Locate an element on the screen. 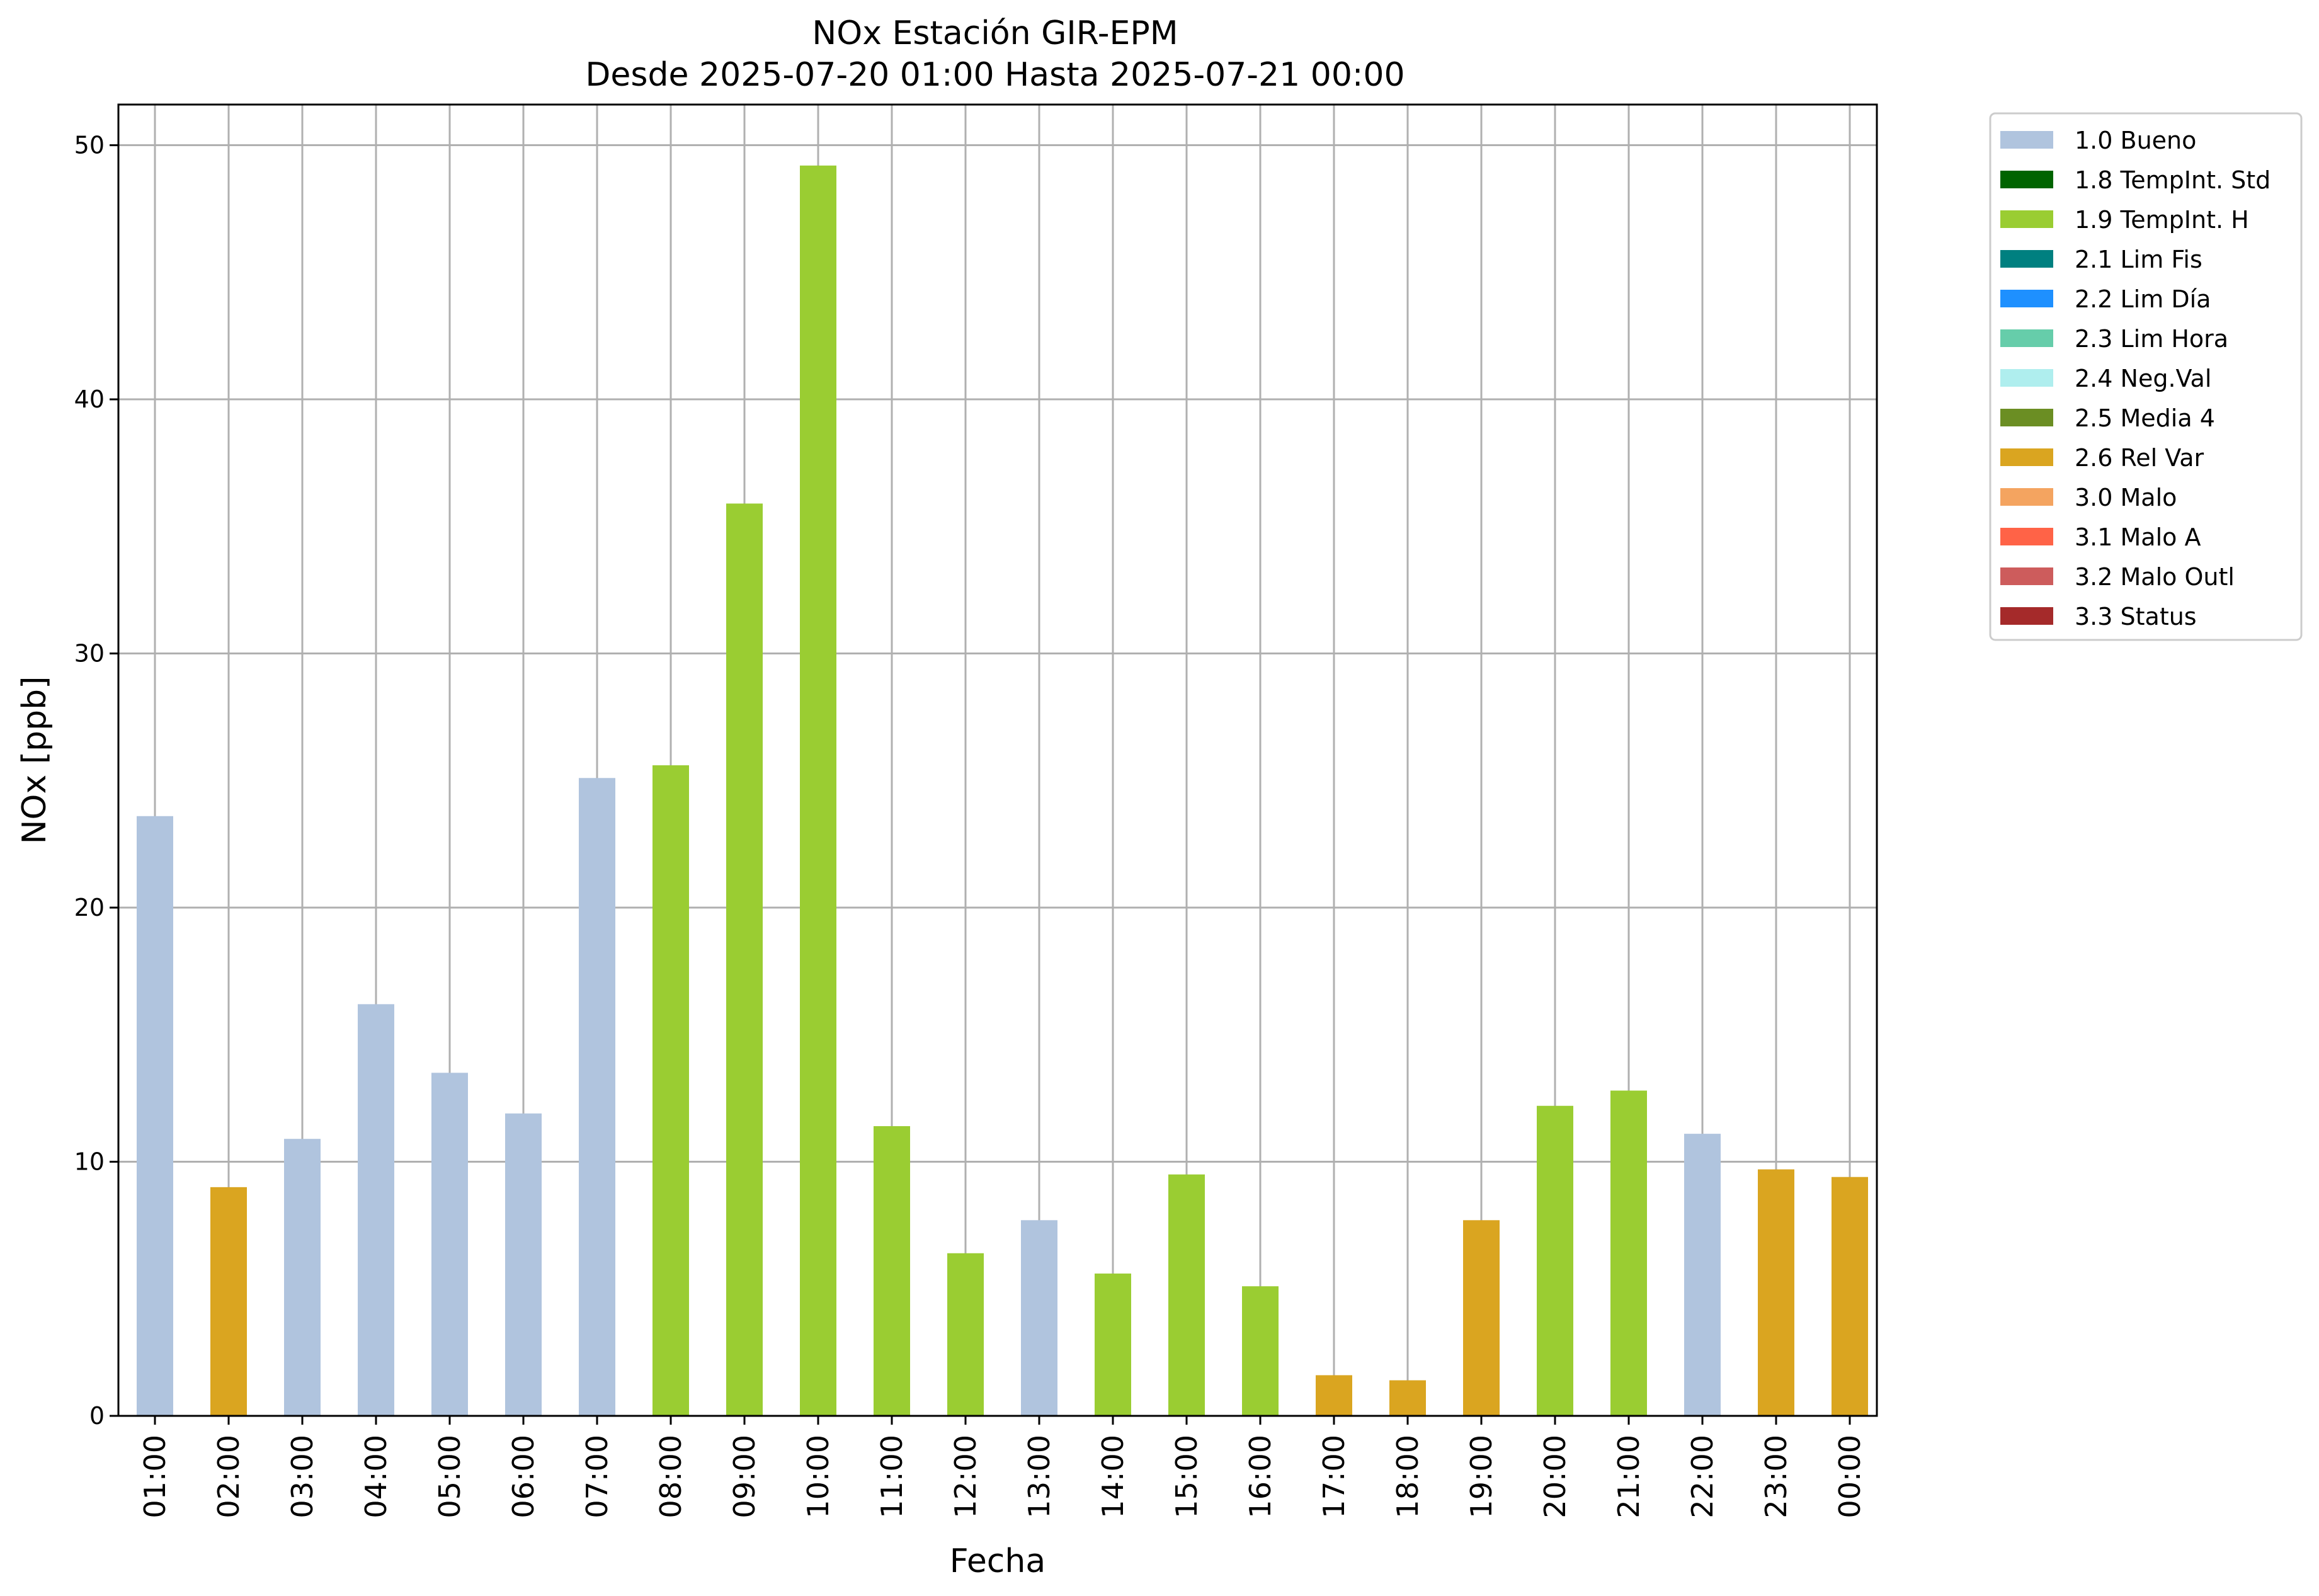 This screenshot has height=1596, width=2319. y-tick-label: 10 is located at coordinates (89, 1162).